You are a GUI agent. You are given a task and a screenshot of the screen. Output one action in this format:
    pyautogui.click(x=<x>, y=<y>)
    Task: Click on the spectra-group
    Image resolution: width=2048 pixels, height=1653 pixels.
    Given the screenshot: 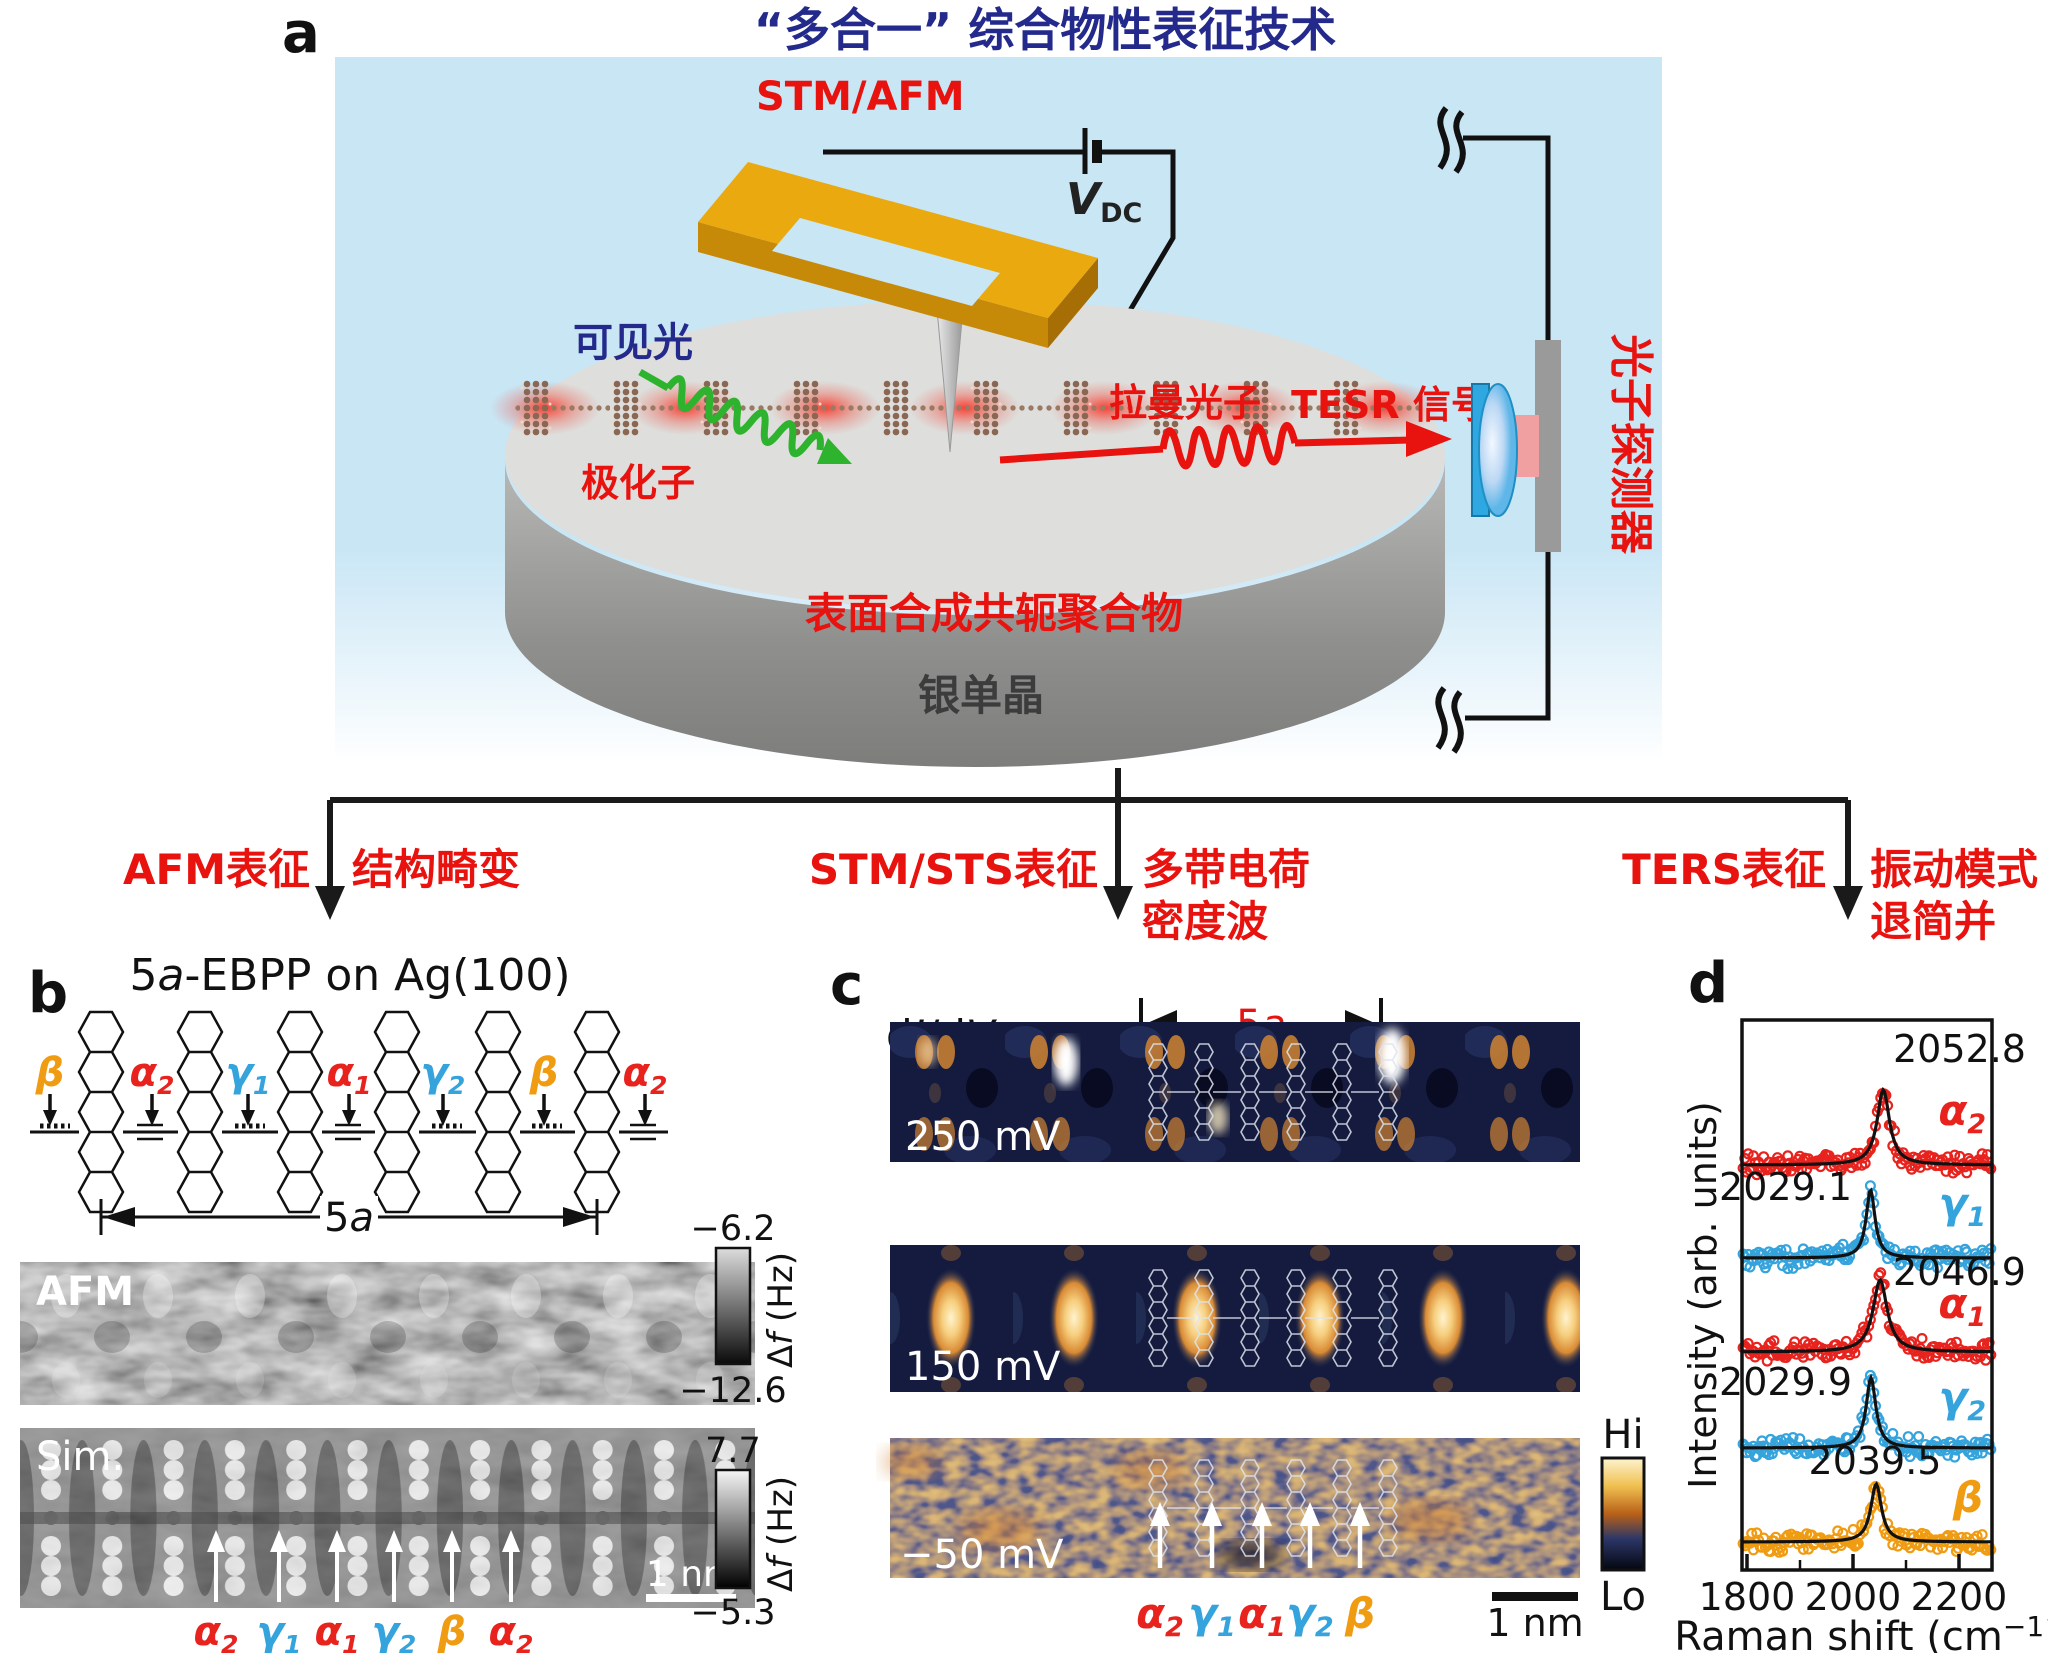 What is the action you would take?
    pyautogui.click(x=1867, y=1322)
    